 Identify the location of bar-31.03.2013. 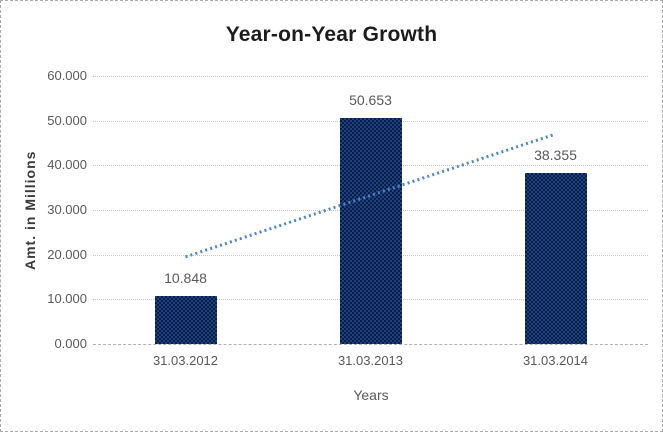
(370, 230).